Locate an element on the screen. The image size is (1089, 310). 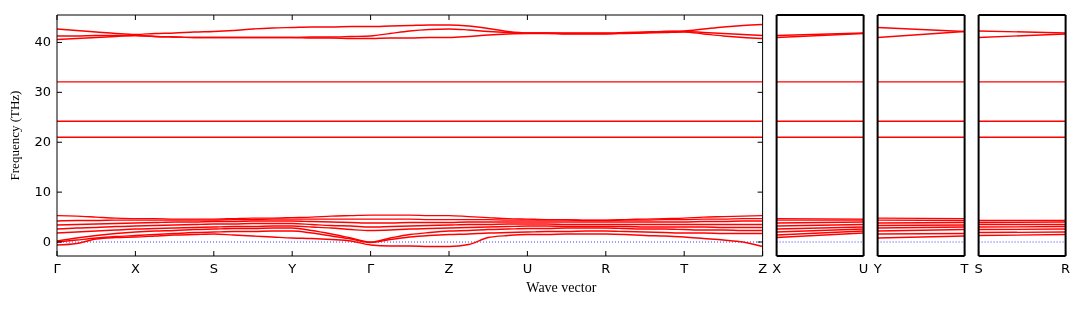
x-axis-title: Wave vector is located at coordinates (561, 287).